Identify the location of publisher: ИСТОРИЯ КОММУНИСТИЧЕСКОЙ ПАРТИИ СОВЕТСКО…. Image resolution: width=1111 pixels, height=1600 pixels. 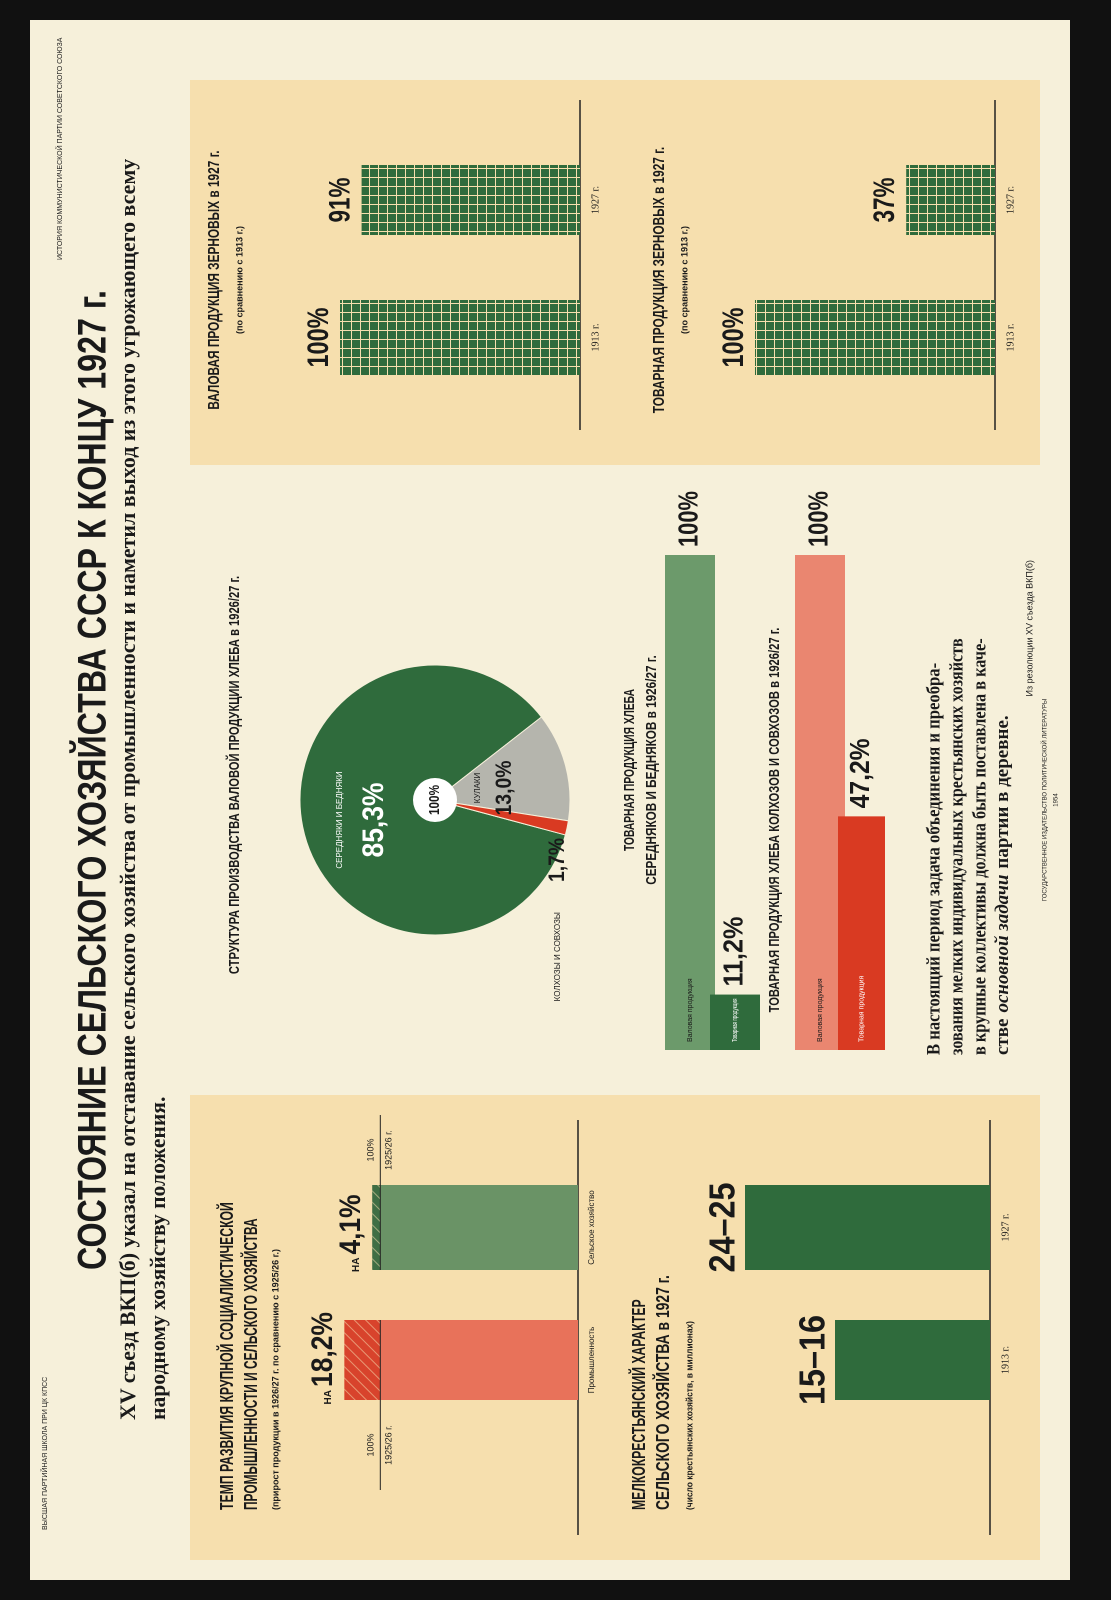
(59, 148).